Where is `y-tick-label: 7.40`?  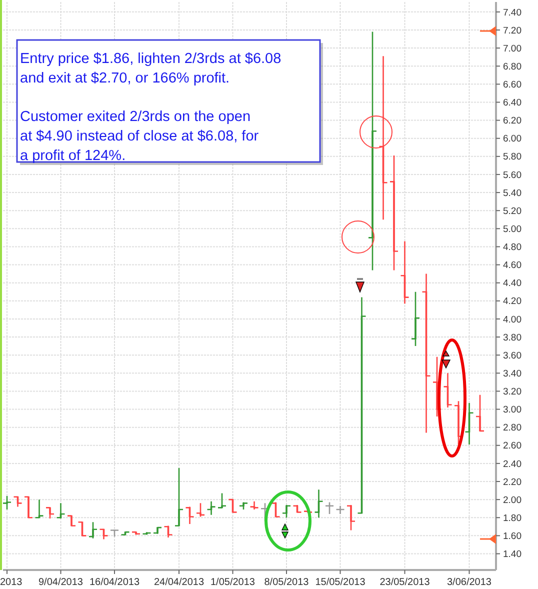 y-tick-label: 7.40 is located at coordinates (512, 12).